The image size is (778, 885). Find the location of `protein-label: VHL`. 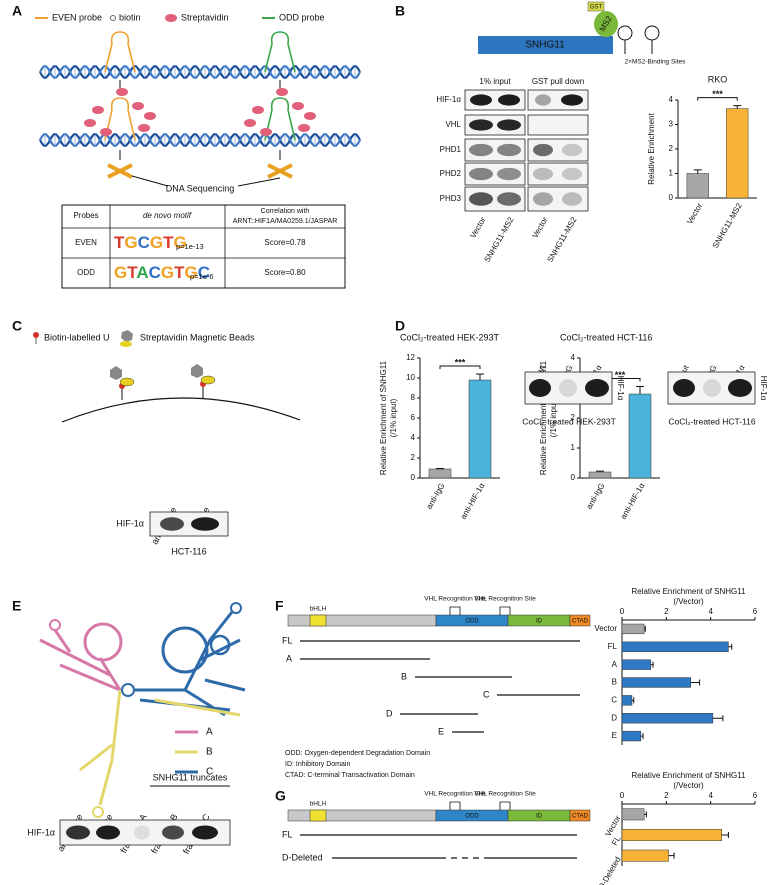

protein-label: VHL is located at coordinates (453, 124).